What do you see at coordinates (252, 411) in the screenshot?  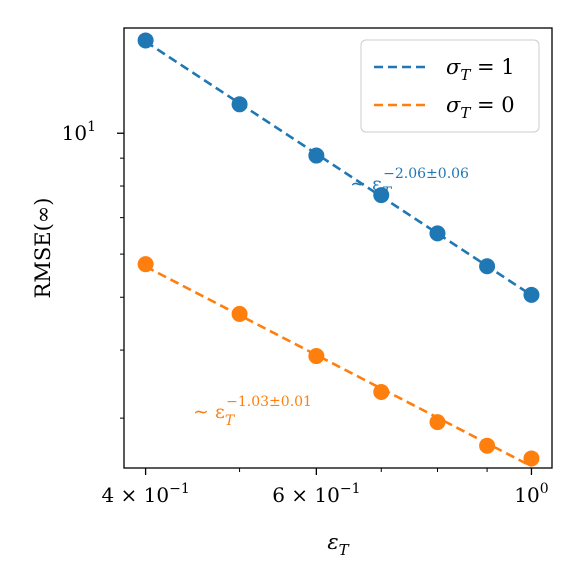 I see `fit-annotation-2: ∼ εT−1.03±0.01` at bounding box center [252, 411].